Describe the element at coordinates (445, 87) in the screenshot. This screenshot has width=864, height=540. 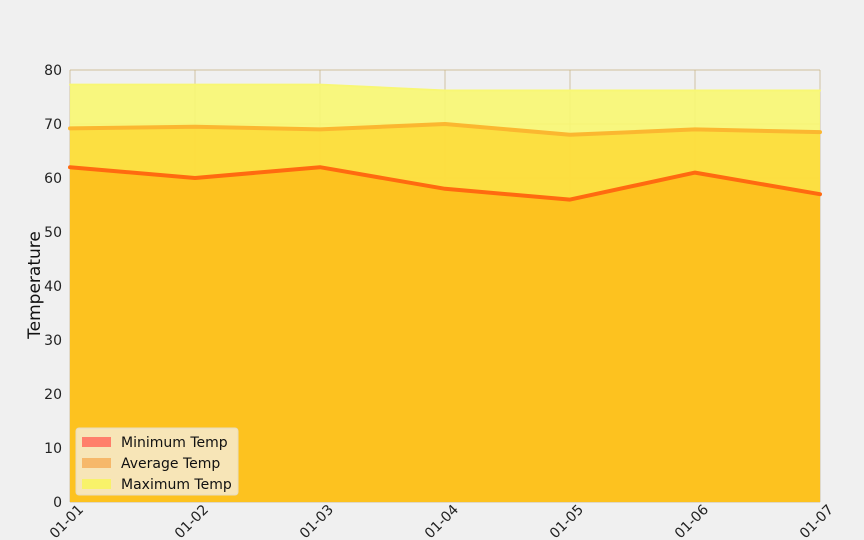
I see `line-maximum-temp` at that location.